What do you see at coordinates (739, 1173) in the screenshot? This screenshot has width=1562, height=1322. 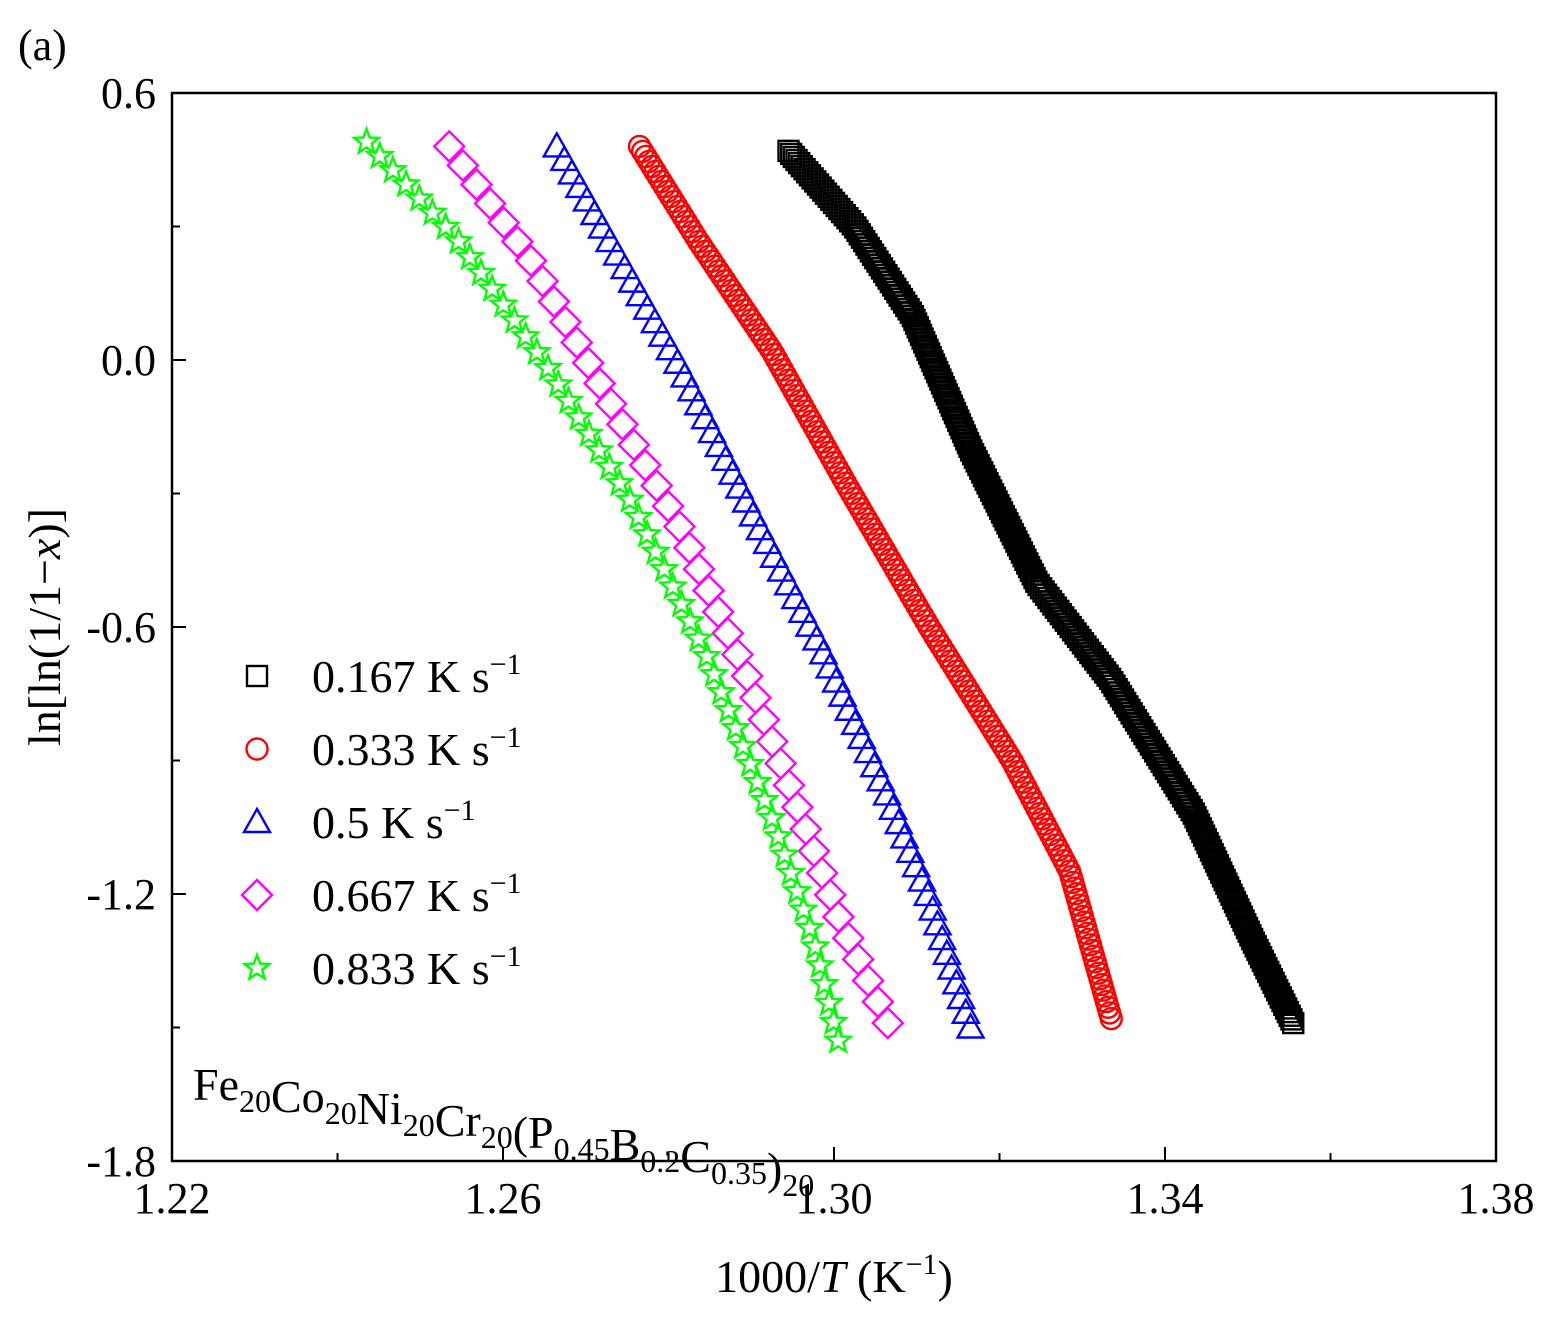 I see `composition-subscript: 0.35` at bounding box center [739, 1173].